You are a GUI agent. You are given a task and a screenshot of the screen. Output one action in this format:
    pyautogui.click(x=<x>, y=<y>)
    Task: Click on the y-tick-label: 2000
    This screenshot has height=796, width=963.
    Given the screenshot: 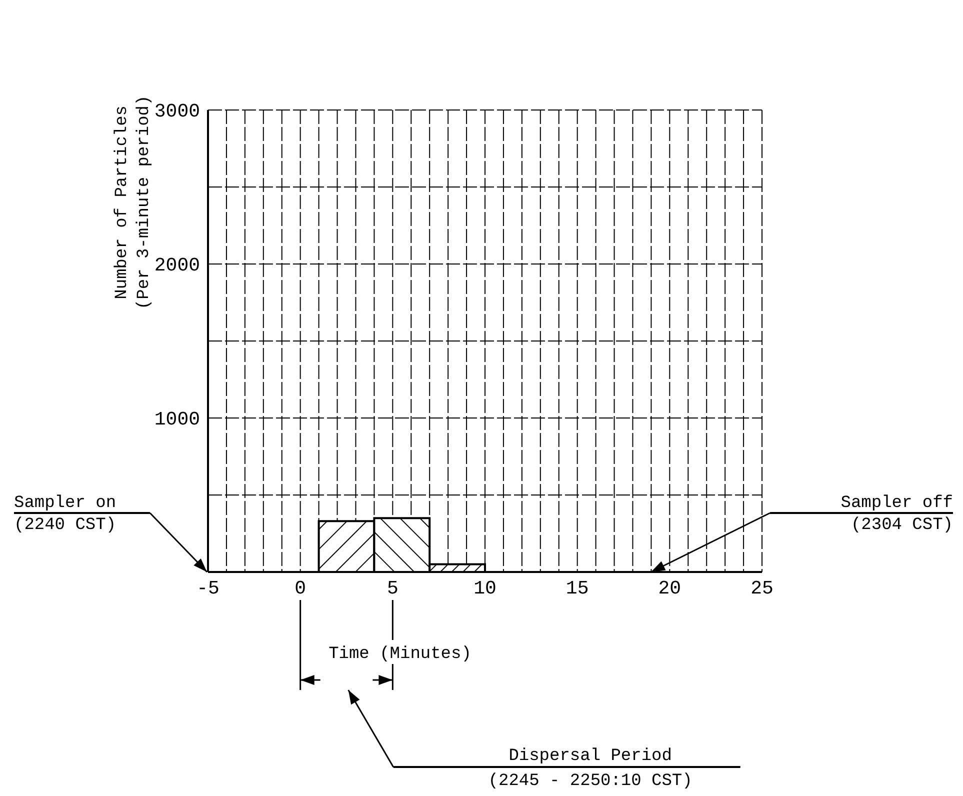 What is the action you would take?
    pyautogui.click(x=177, y=265)
    